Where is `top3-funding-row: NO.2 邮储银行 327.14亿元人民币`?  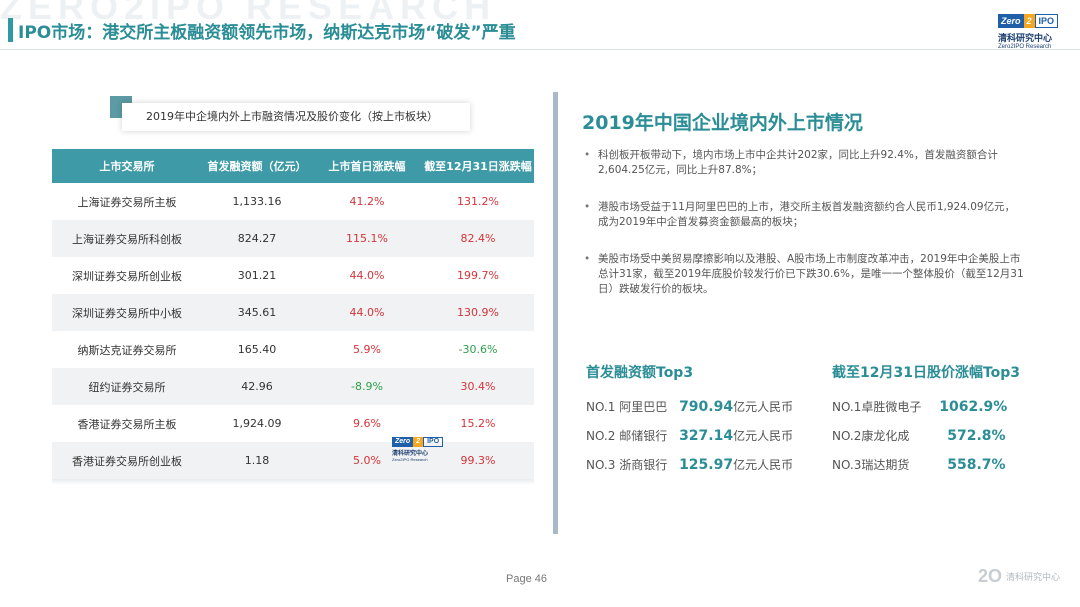 top3-funding-row: NO.2 邮储银行 327.14亿元人民币 is located at coordinates (689, 435).